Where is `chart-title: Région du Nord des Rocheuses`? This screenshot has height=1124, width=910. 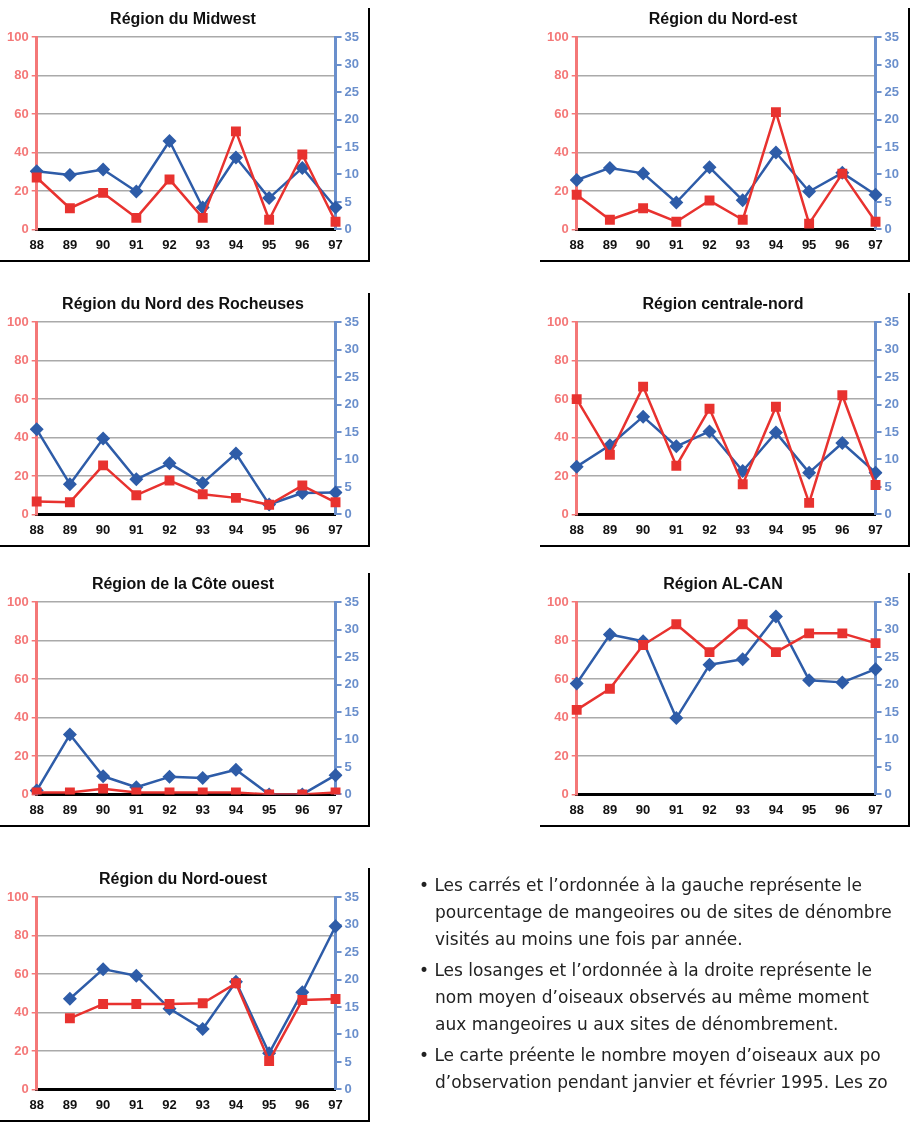 chart-title: Région du Nord des Rocheuses is located at coordinates (183, 304).